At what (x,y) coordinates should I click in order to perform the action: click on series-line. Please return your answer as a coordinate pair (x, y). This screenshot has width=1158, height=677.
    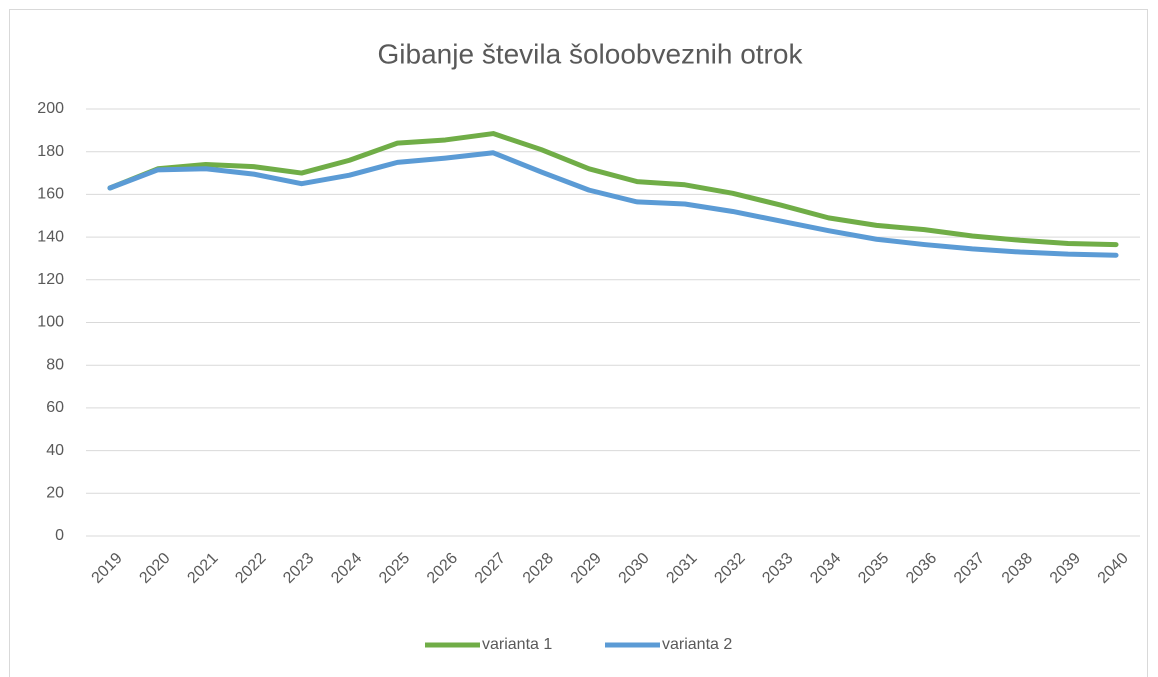
    Looking at the image, I should click on (613, 204).